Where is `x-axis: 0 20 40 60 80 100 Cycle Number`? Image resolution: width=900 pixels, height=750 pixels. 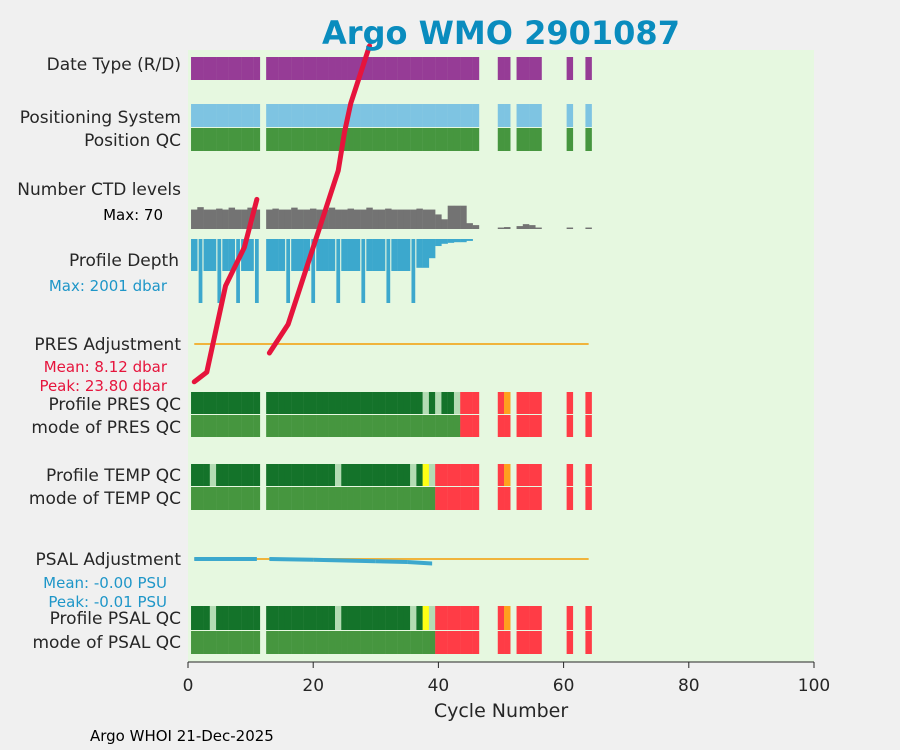
x-axis: 0 20 40 60 80 100 Cycle Number is located at coordinates (506, 691).